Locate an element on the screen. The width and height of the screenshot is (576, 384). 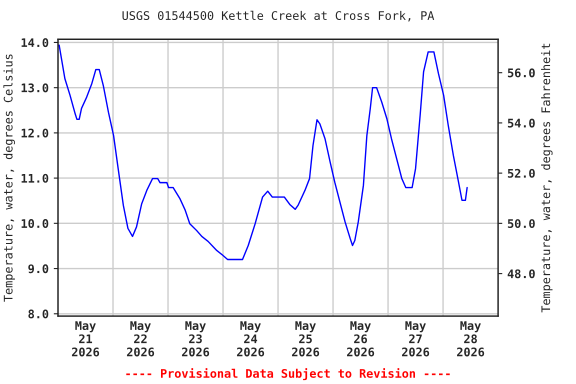
y2-tick-label: 50.0 is located at coordinates (521, 223).